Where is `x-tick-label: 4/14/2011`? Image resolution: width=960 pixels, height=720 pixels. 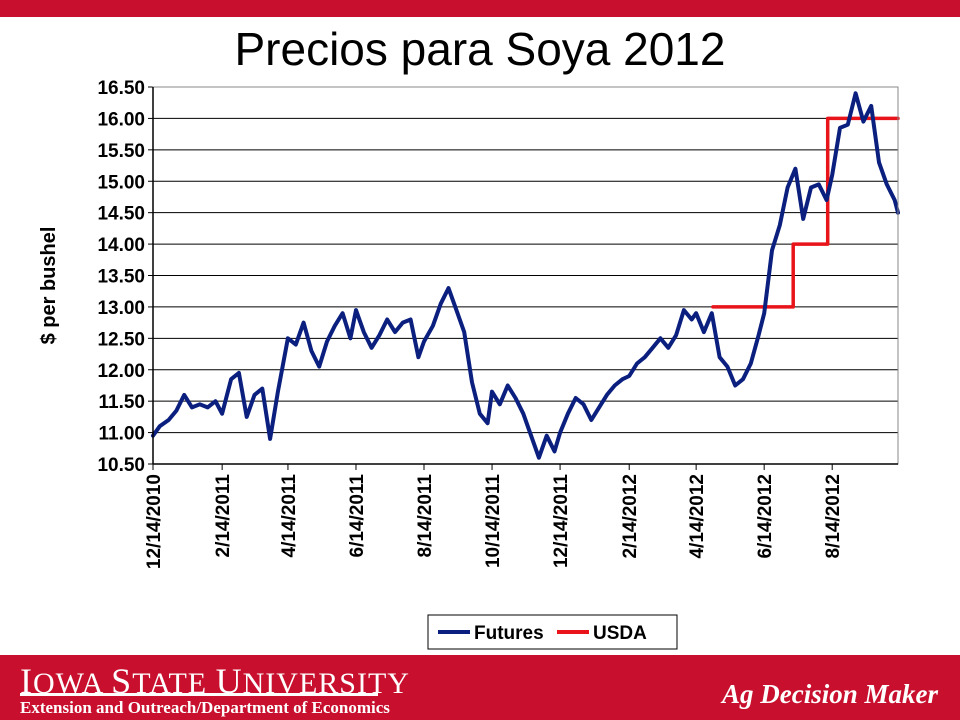 x-tick-label: 4/14/2011 is located at coordinates (289, 516).